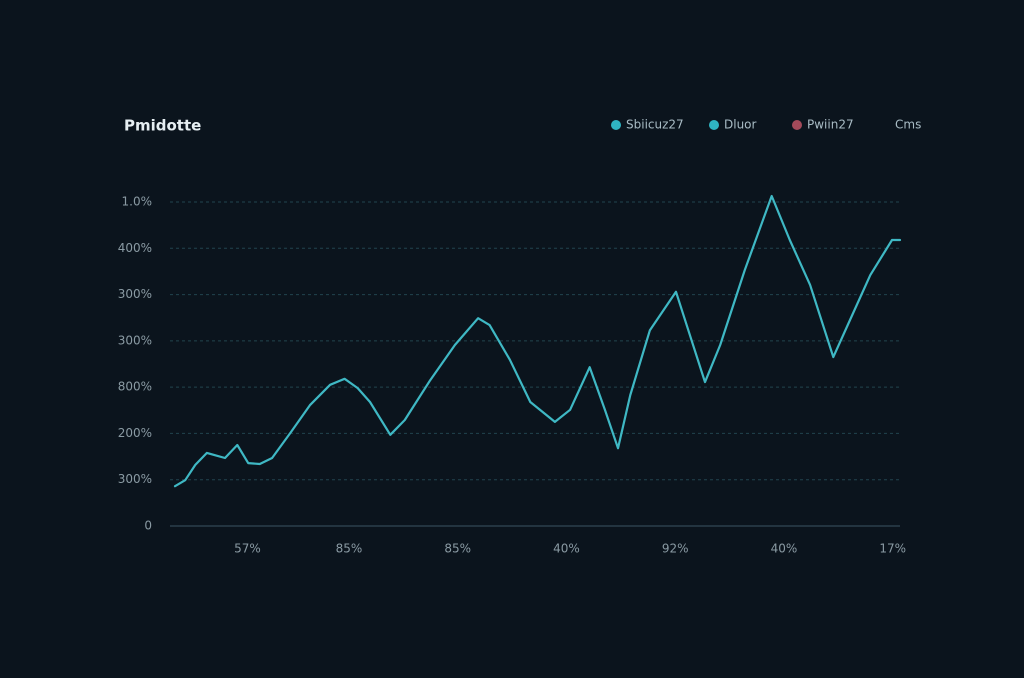 Image resolution: width=1024 pixels, height=678 pixels. Describe the element at coordinates (135, 433) in the screenshot. I see `y-tick-label: 200%` at that location.